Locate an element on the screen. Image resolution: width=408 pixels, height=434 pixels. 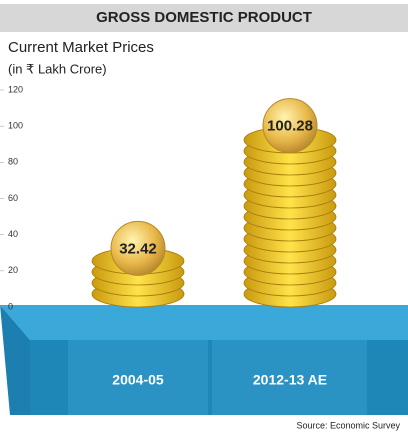
title-bar is located at coordinates (204, 18).